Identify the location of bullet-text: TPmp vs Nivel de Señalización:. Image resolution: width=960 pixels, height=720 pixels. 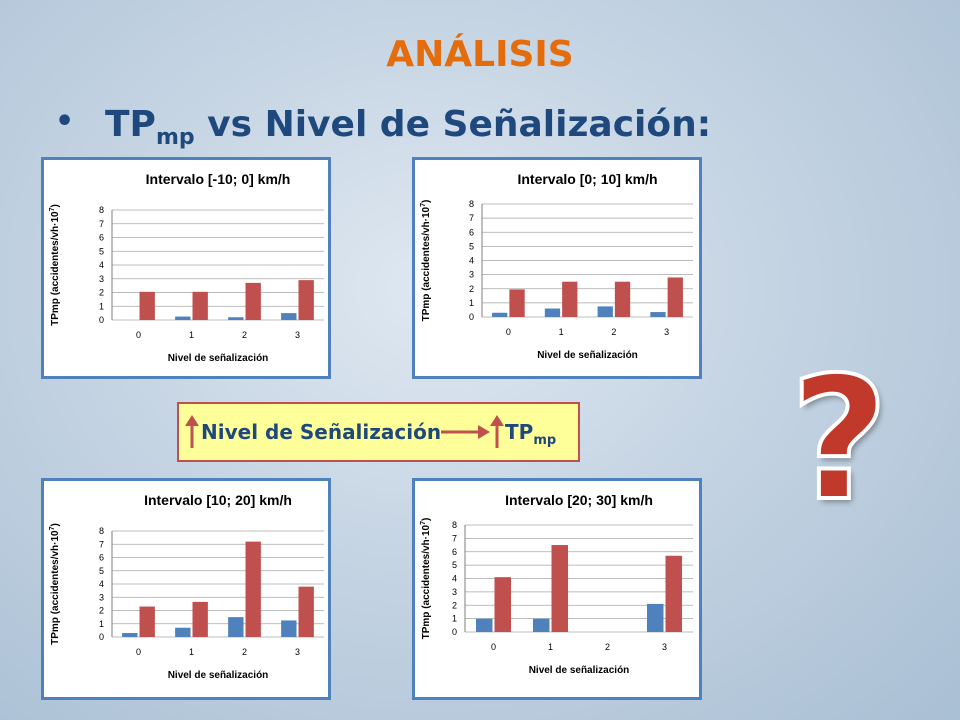
(408, 127).